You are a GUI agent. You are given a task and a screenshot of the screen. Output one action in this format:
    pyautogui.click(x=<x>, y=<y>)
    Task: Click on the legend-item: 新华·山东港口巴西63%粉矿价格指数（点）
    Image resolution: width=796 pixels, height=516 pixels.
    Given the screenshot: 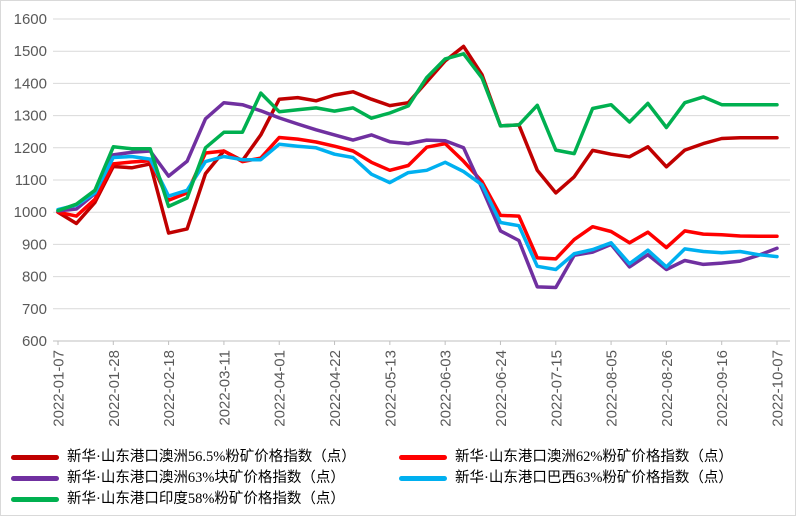 What is the action you would take?
    pyautogui.click(x=566, y=478)
    